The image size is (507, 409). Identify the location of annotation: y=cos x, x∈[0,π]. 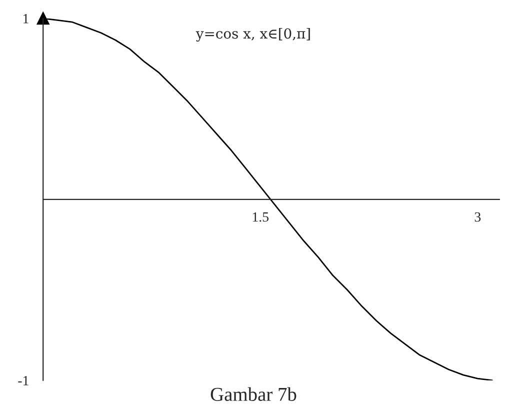
(253, 35).